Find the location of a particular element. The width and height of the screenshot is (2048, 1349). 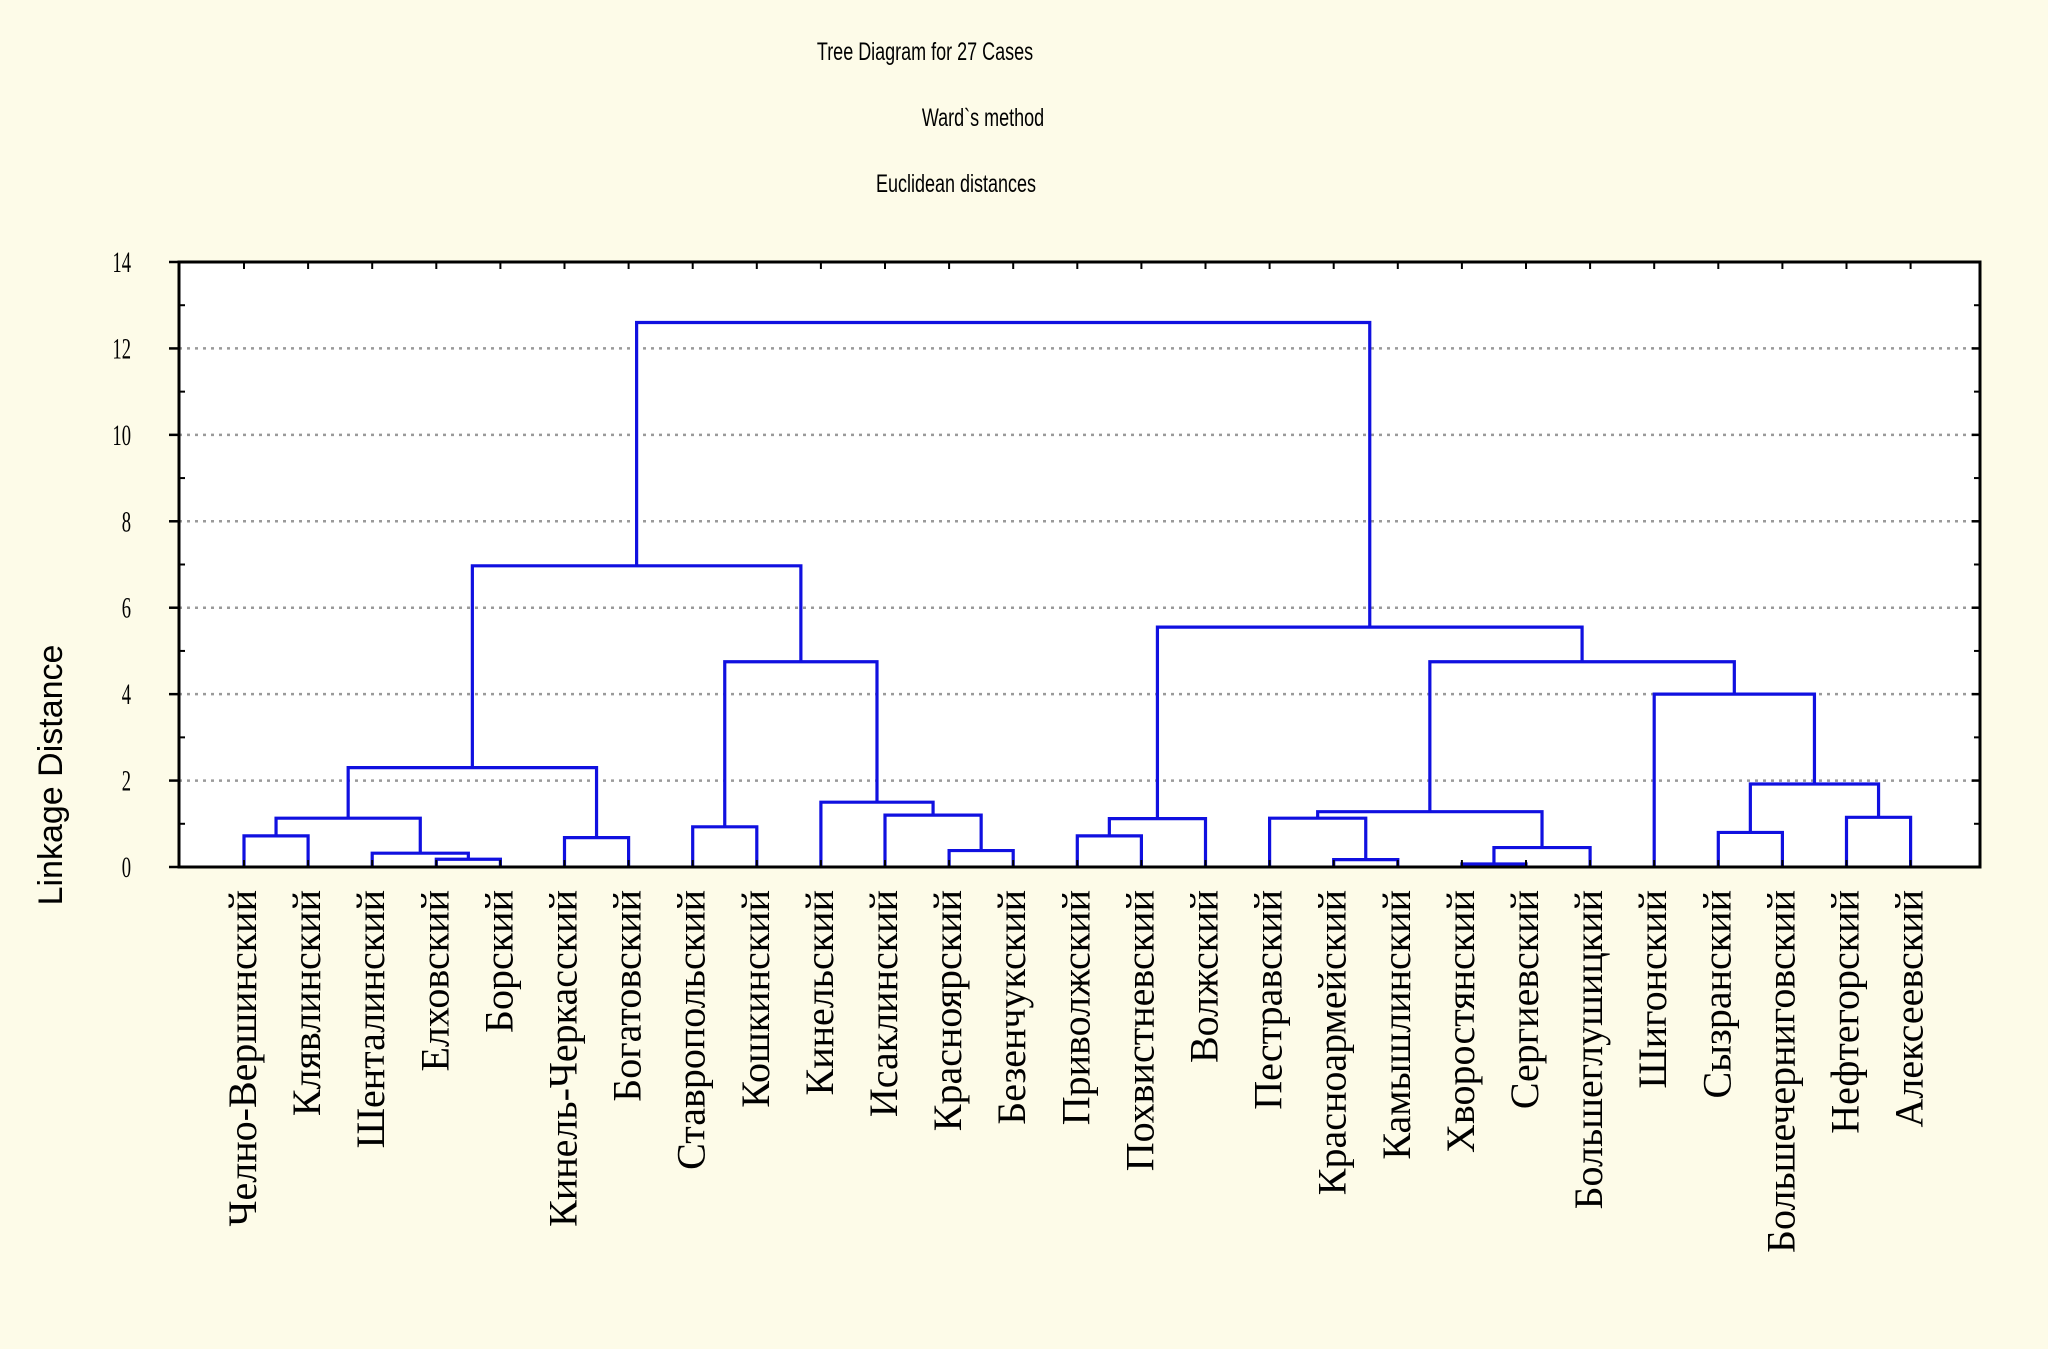

leaf-label: Кинель-Черкасский is located at coordinates (563, 1058).